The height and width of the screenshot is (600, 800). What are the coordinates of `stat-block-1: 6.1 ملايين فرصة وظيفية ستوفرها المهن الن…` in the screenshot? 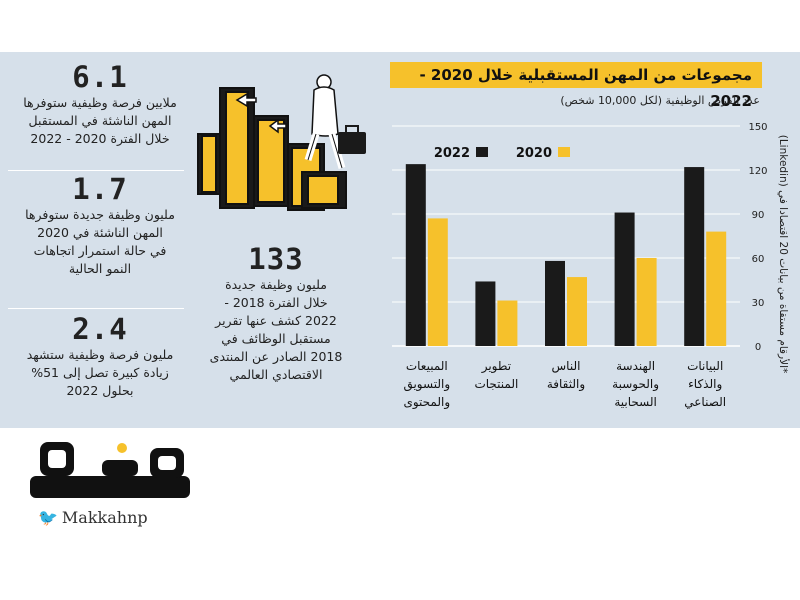 It's located at (100, 104).